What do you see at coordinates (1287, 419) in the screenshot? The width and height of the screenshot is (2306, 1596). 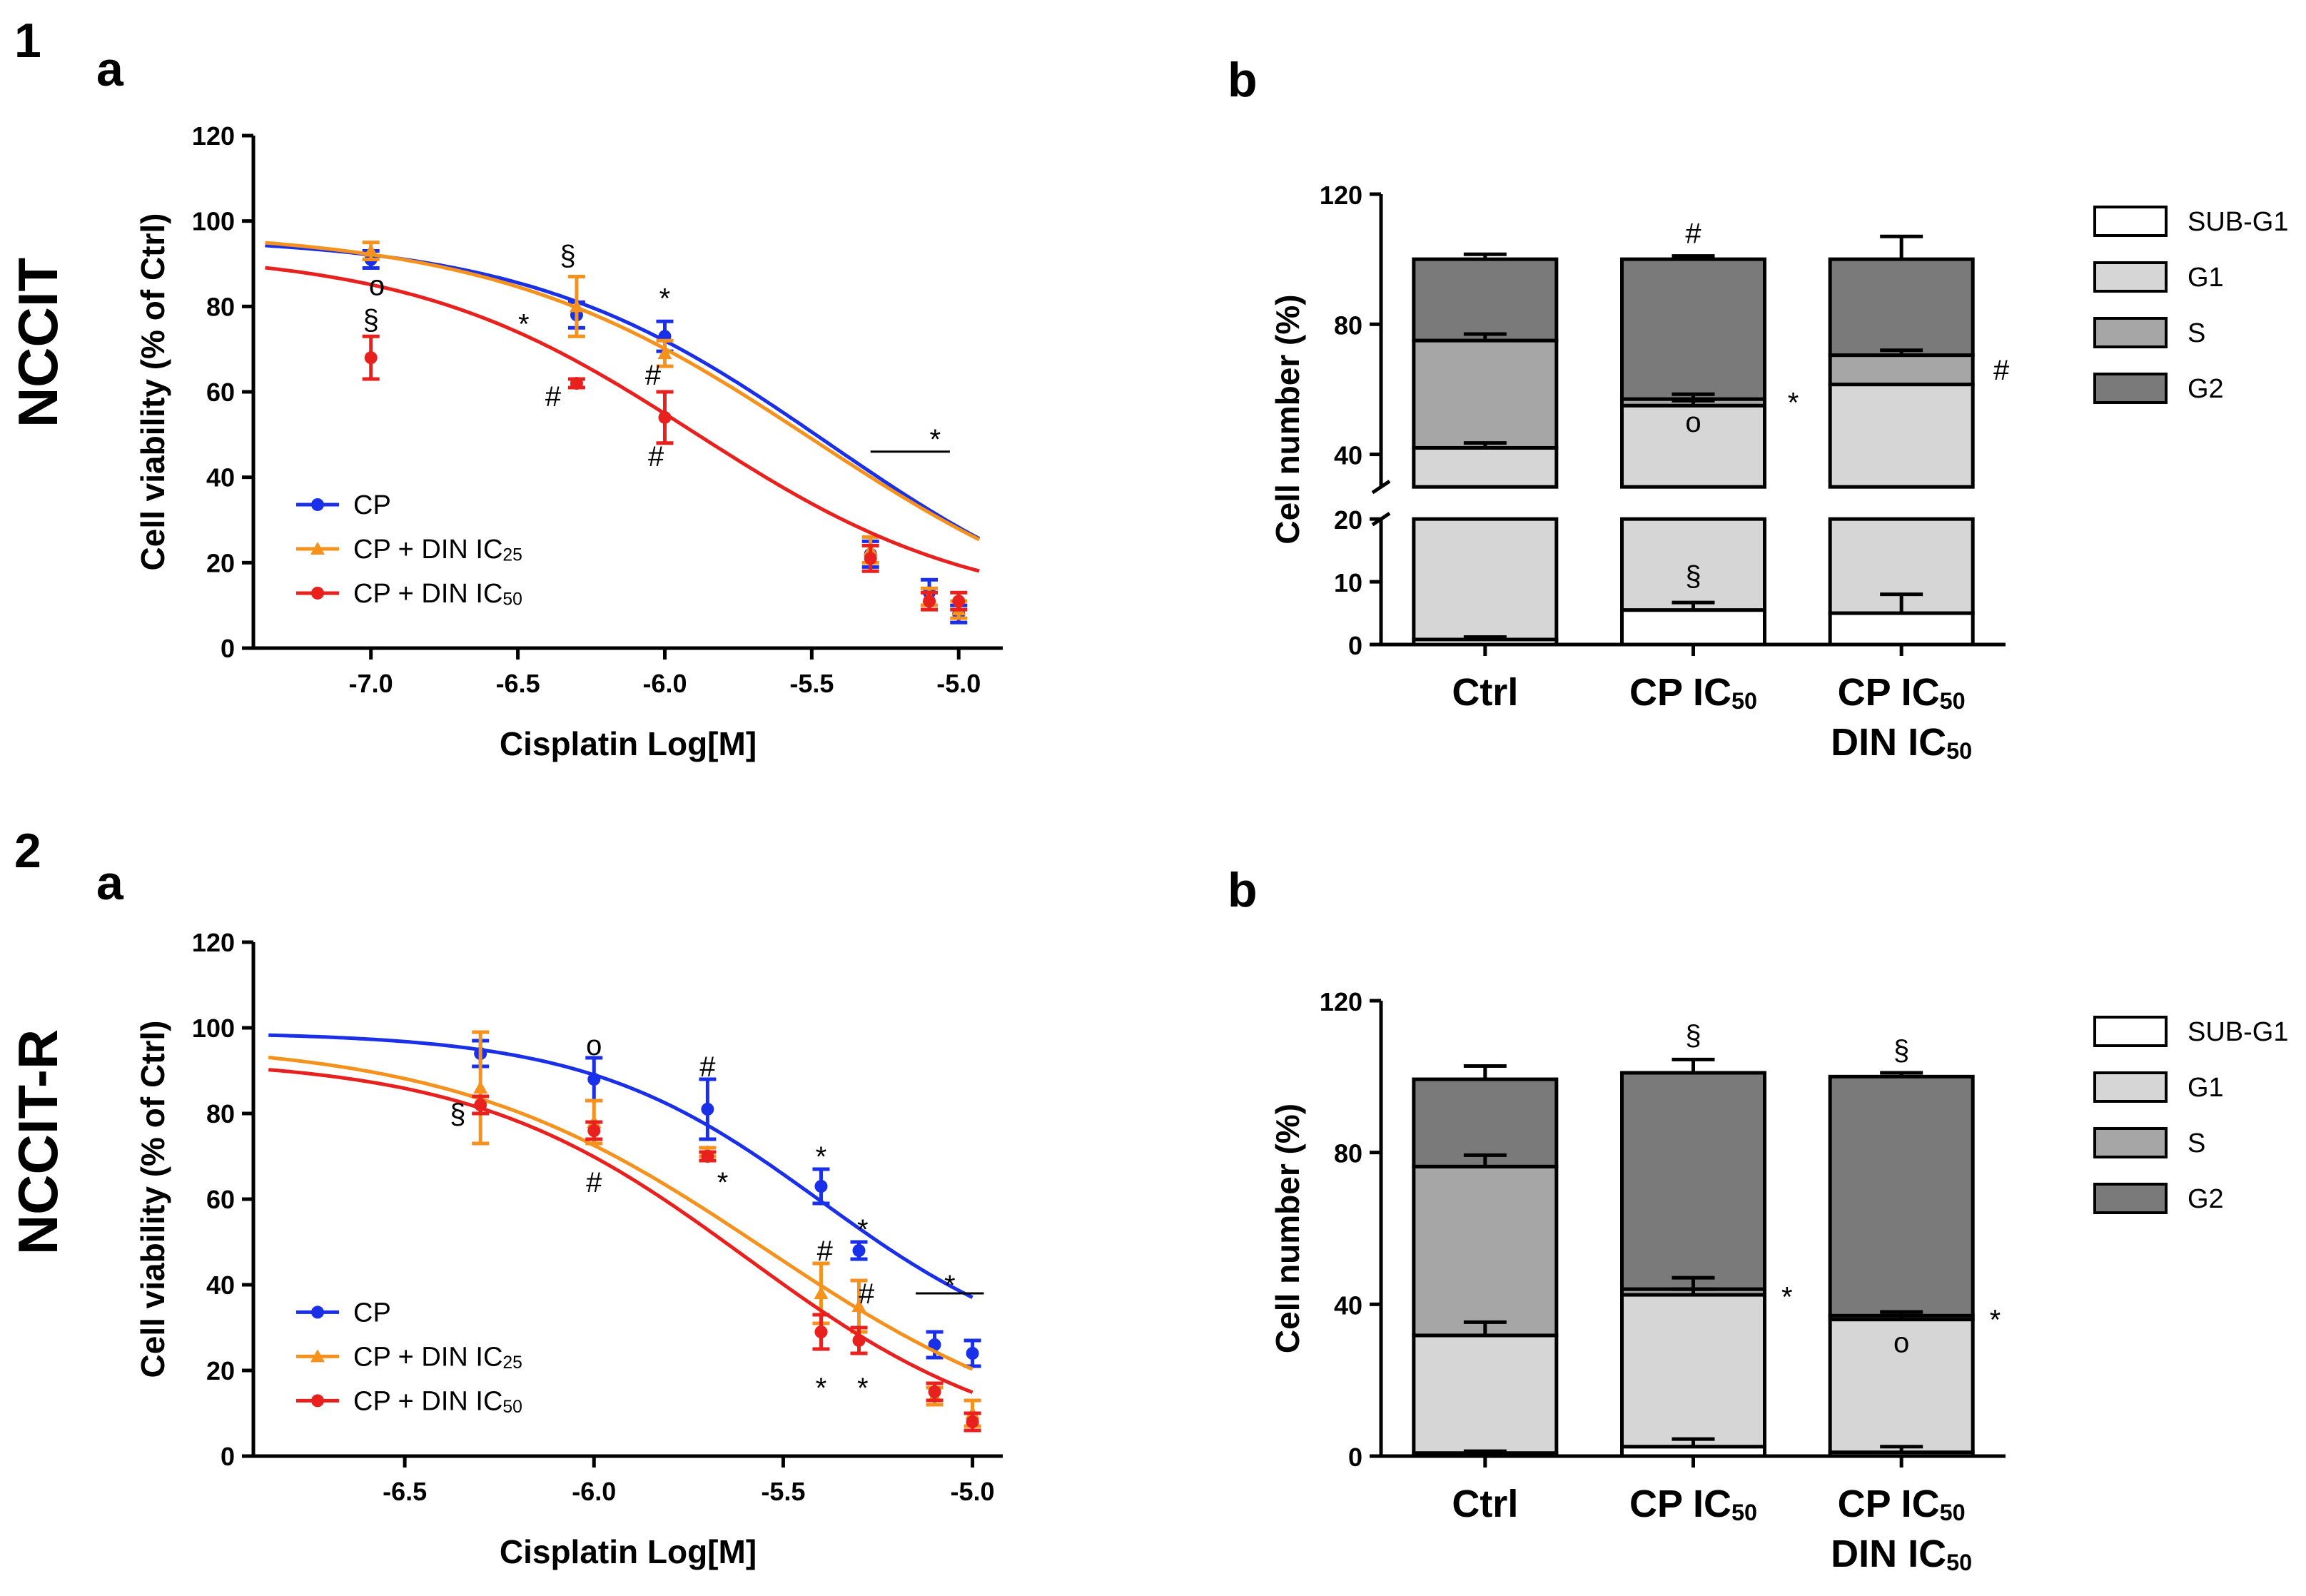 I see `y-axis-title: Cell number (%)` at bounding box center [1287, 419].